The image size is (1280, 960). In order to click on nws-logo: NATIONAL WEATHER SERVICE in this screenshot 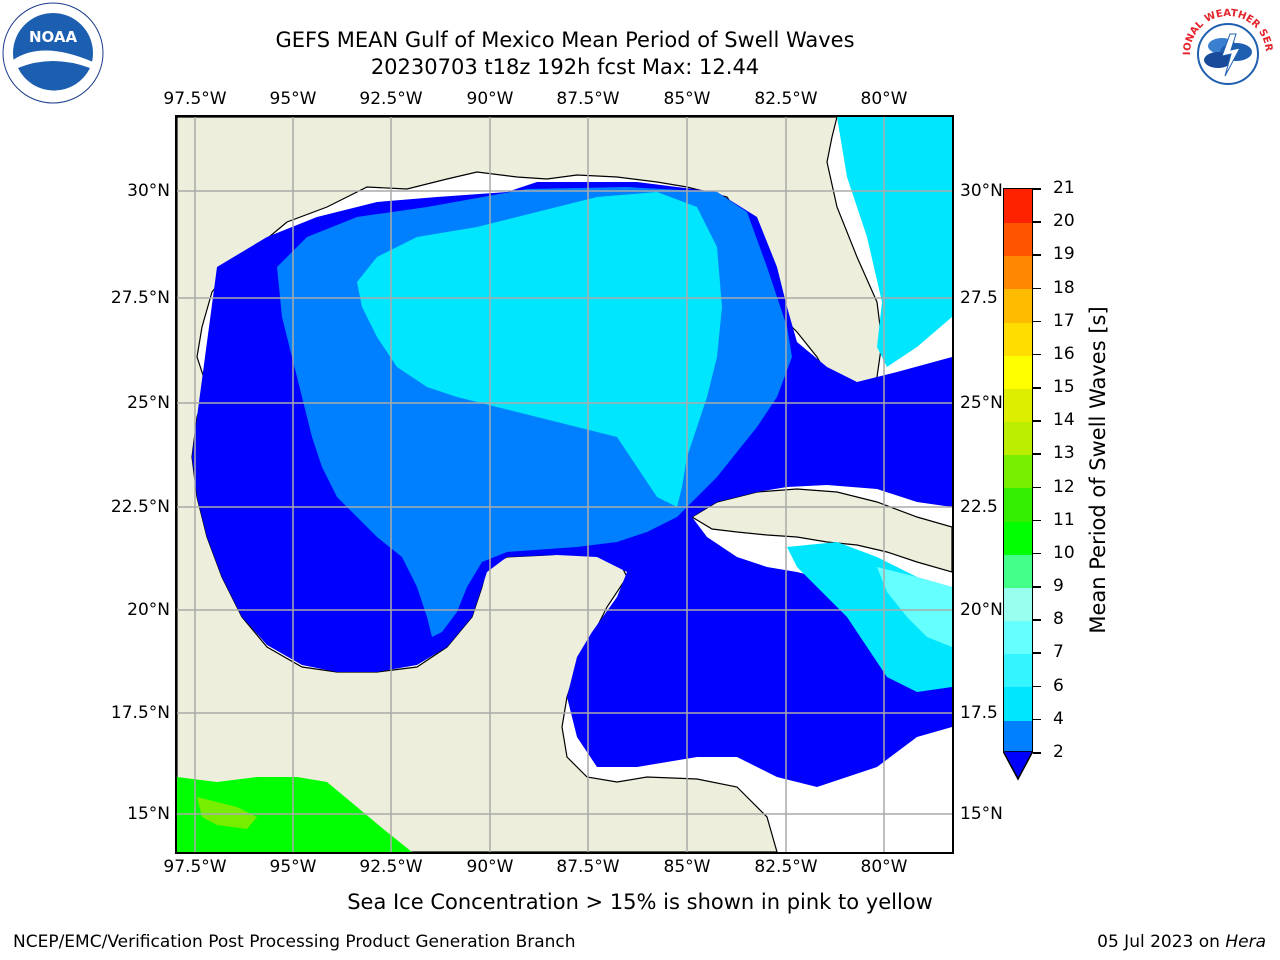, I will do `click(1227, 53)`.